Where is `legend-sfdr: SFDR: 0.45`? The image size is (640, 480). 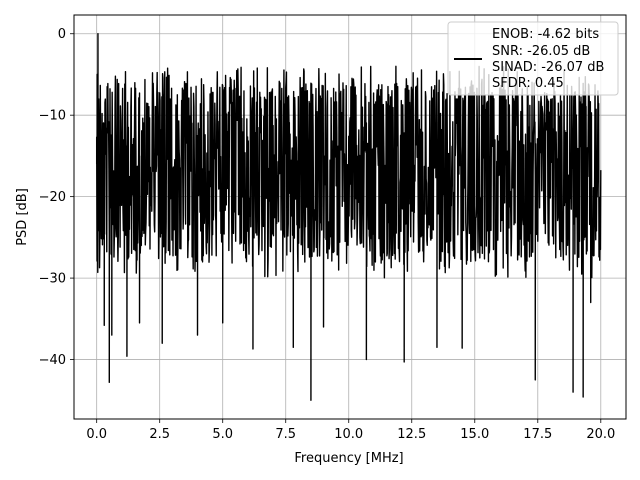
legend-sfdr: SFDR: 0.45 is located at coordinates (528, 83).